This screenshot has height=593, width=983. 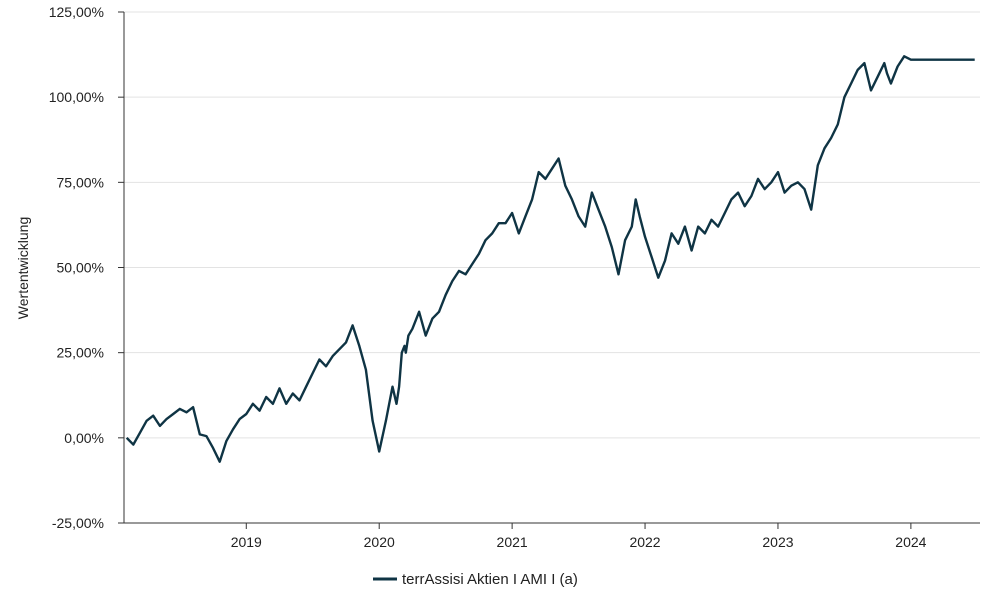 I want to click on x-tick-label: 2022, so click(x=644, y=542).